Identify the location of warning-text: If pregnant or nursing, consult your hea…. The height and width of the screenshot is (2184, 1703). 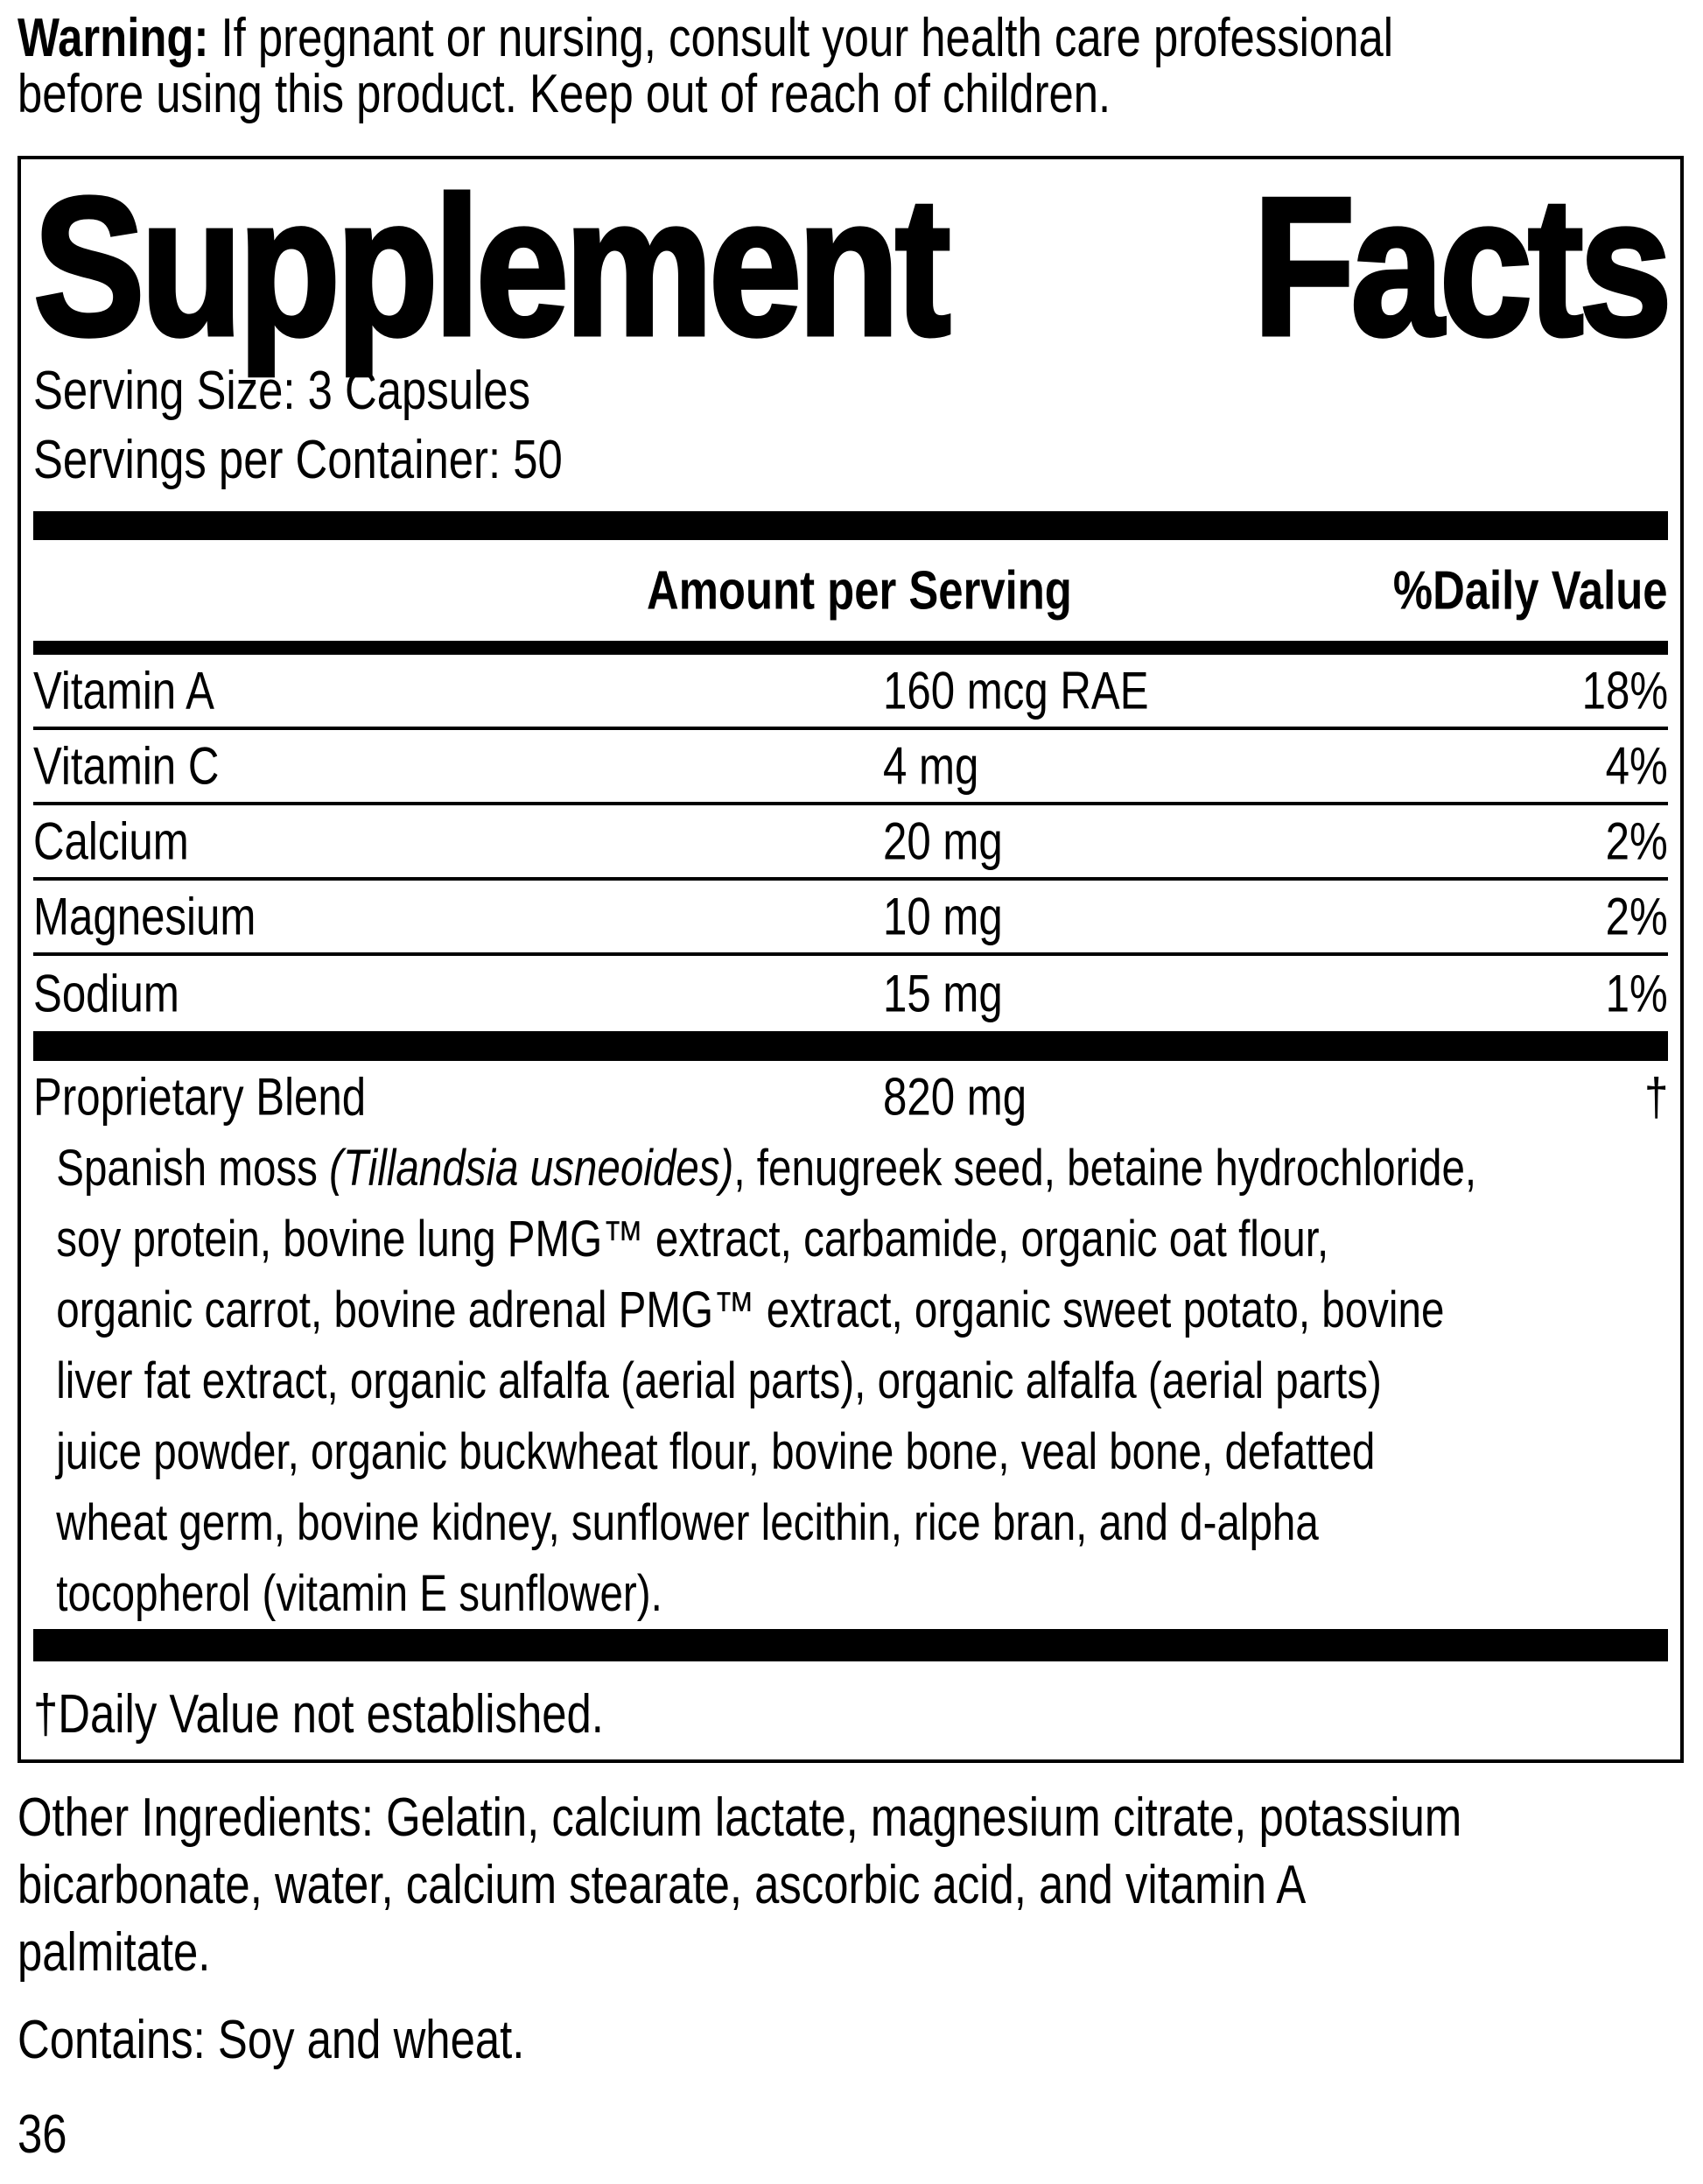
(706, 66).